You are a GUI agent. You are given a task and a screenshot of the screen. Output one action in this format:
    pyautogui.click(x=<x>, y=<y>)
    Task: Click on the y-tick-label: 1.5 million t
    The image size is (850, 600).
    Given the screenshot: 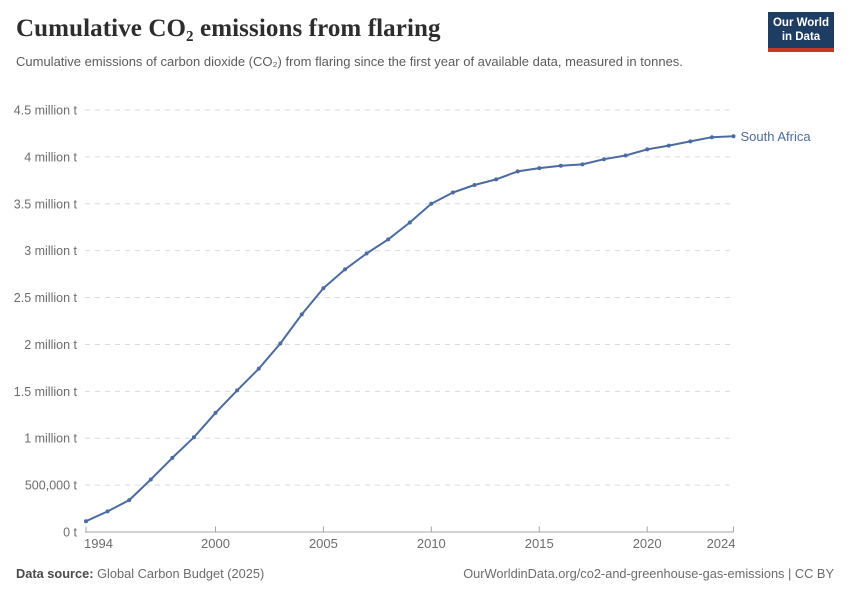 What is the action you would take?
    pyautogui.click(x=46, y=392)
    